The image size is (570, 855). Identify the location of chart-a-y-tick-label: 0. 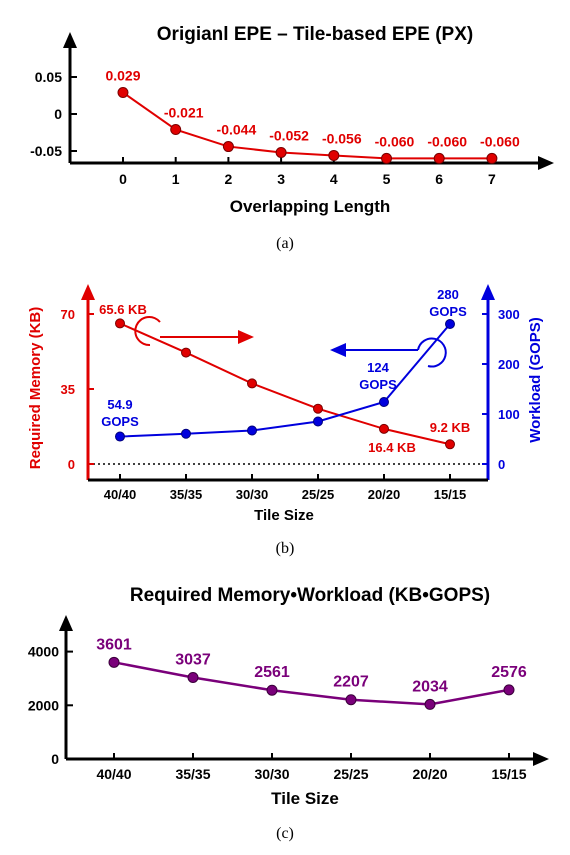
(58, 114).